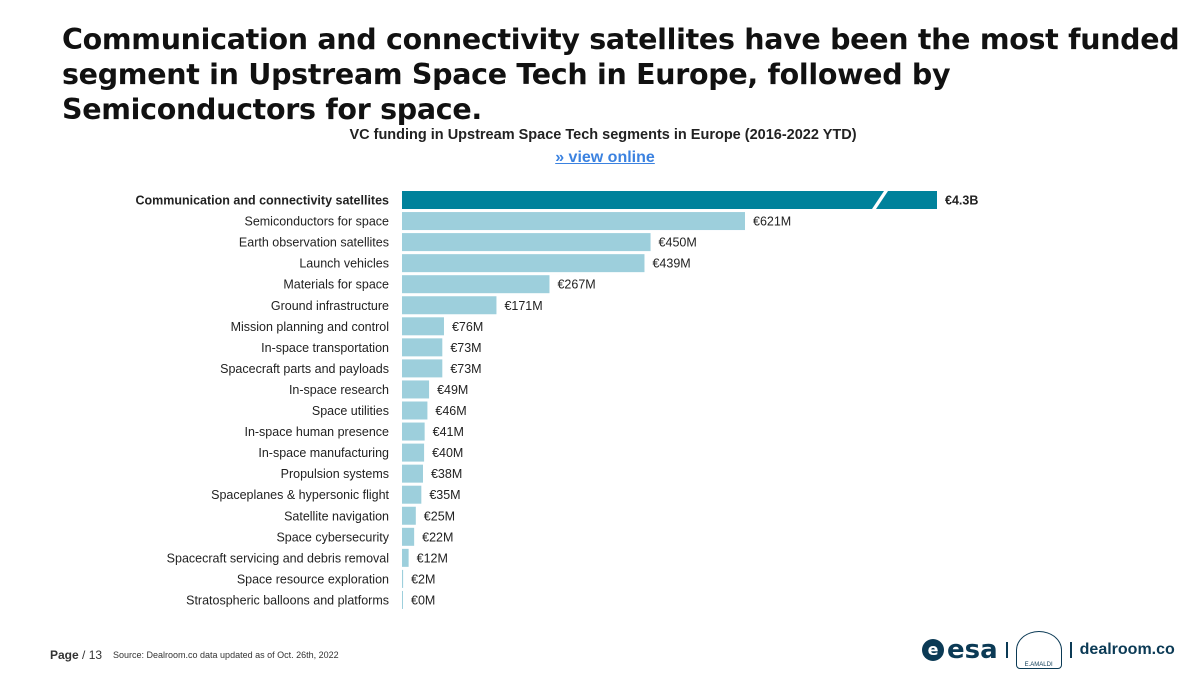 This screenshot has height=675, width=1200. Describe the element at coordinates (933, 650) in the screenshot. I see `esa-mark-icon: e` at that location.